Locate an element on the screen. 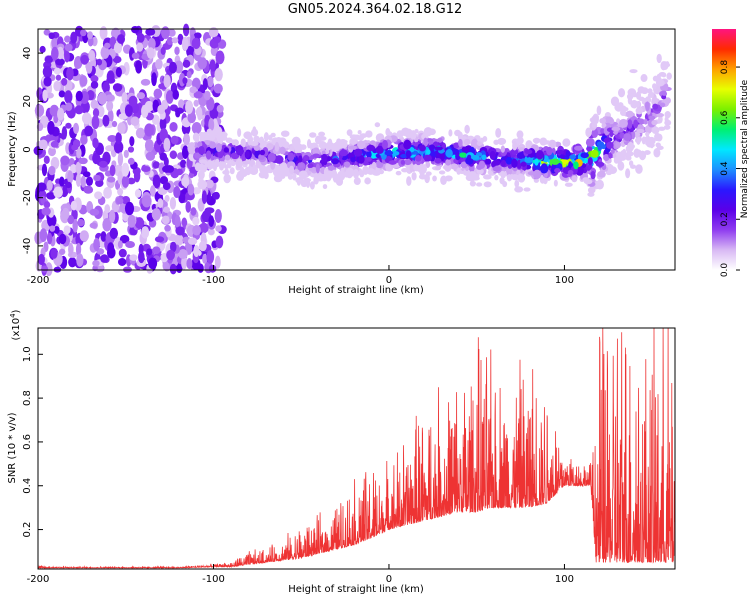  colorbar-gradient is located at coordinates (724, 149).